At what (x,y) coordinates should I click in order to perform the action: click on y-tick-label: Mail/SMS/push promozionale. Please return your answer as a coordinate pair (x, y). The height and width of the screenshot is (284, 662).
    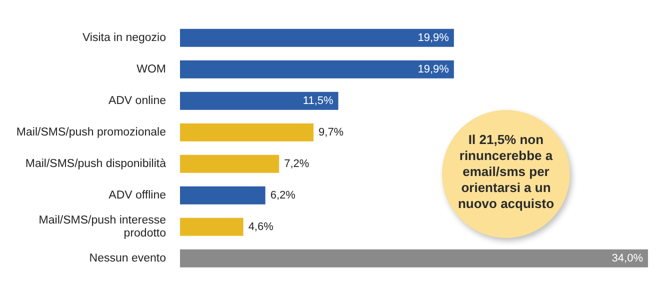
    Looking at the image, I should click on (91, 132).